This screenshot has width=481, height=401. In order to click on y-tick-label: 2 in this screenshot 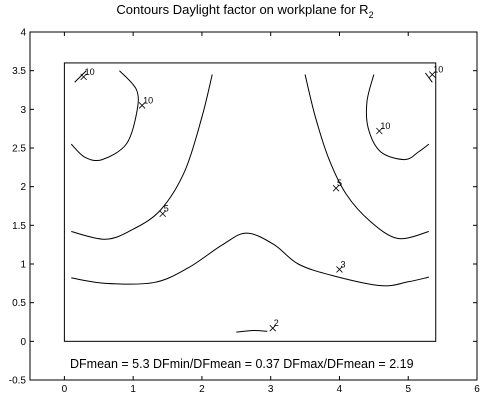, I will do `click(23, 187)`.